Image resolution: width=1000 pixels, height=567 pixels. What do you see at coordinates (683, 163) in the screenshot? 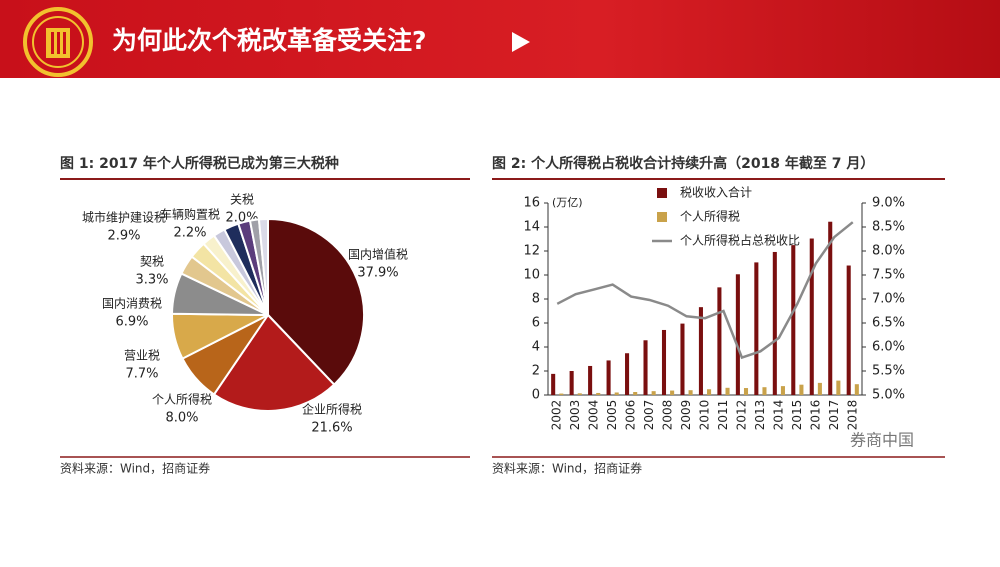
I see `chart-title: 图 2: 个人所得税占税收合计持续升高（2018 年截至 7 月）` at bounding box center [683, 163].